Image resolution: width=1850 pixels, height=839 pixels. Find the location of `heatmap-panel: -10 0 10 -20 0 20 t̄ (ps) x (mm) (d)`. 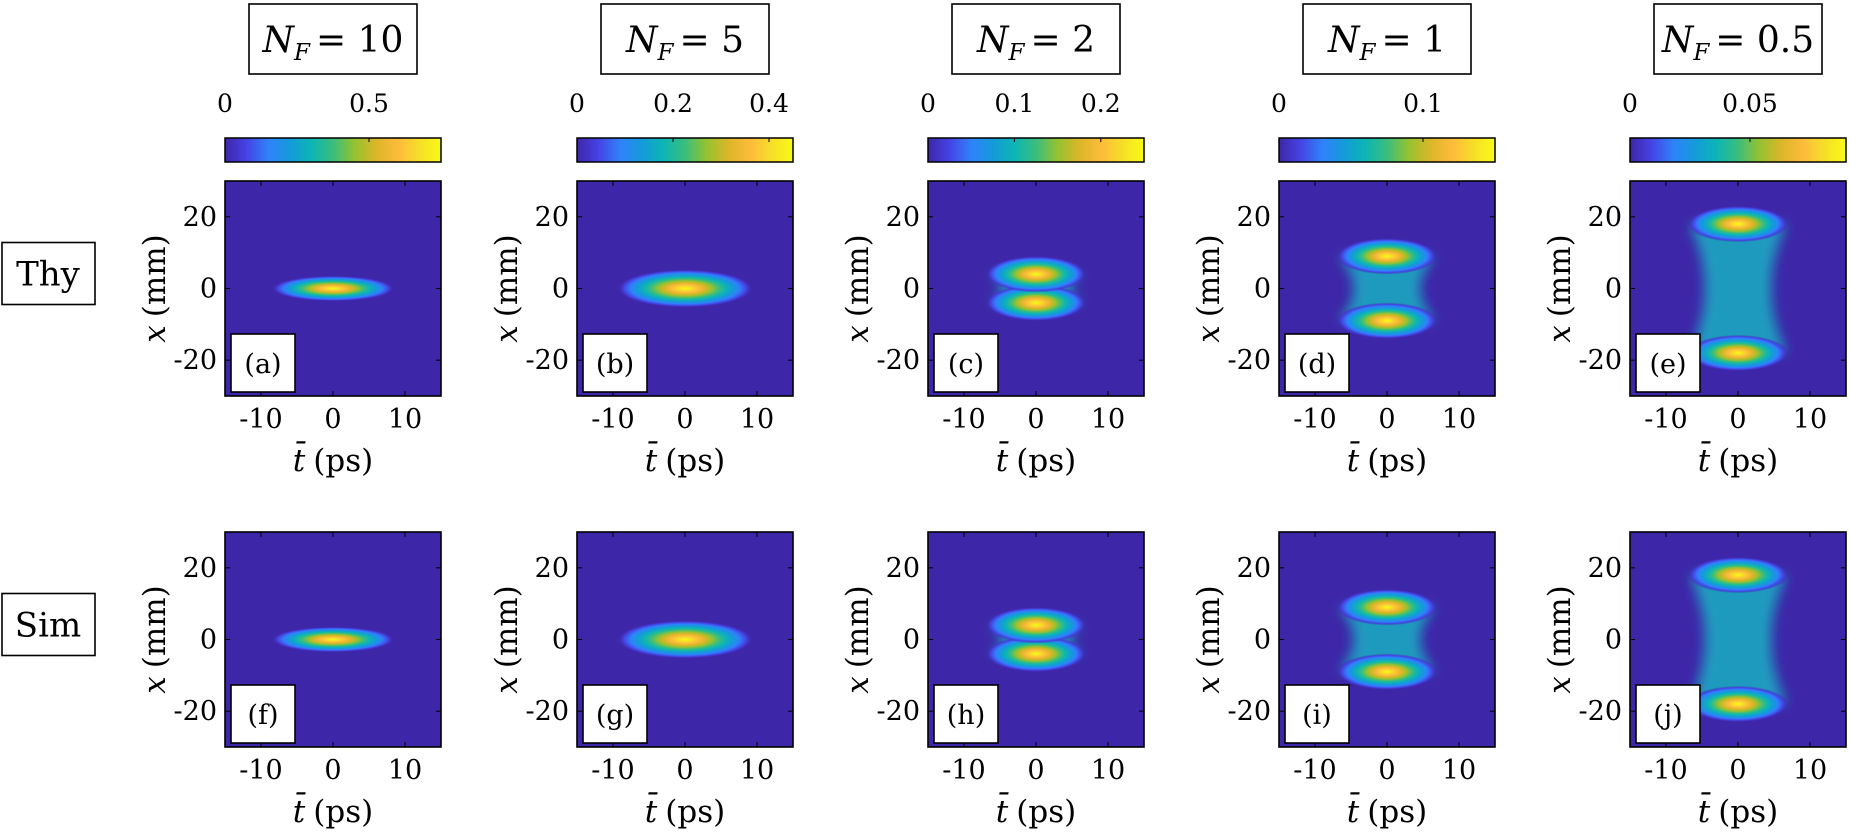

heatmap-panel: -10 0 10 -20 0 20 t̄ (ps) x (mm) (d) is located at coordinates (1343, 329).